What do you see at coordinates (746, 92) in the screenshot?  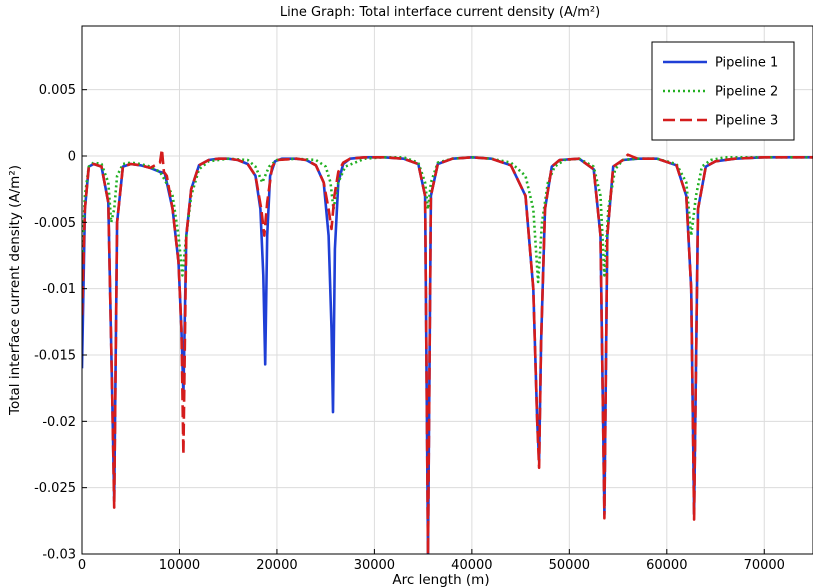 I see `legend-label-pipeline-2: Pipeline 2` at bounding box center [746, 92].